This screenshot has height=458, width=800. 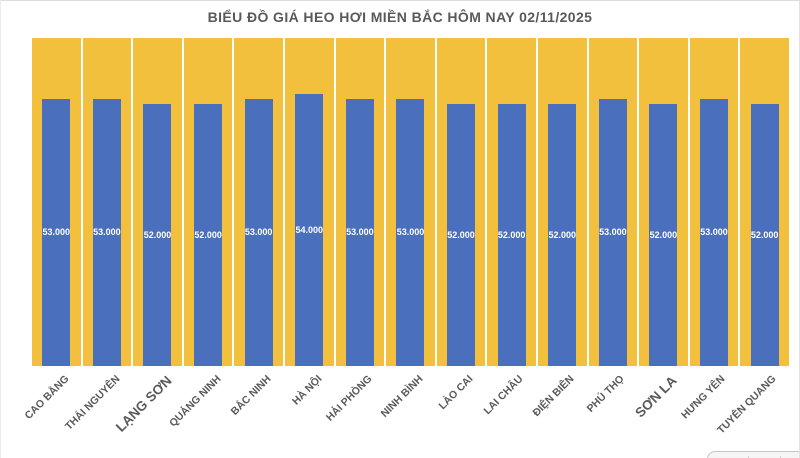 I want to click on category-label: ĐIỆN BIÊN, so click(x=553, y=396).